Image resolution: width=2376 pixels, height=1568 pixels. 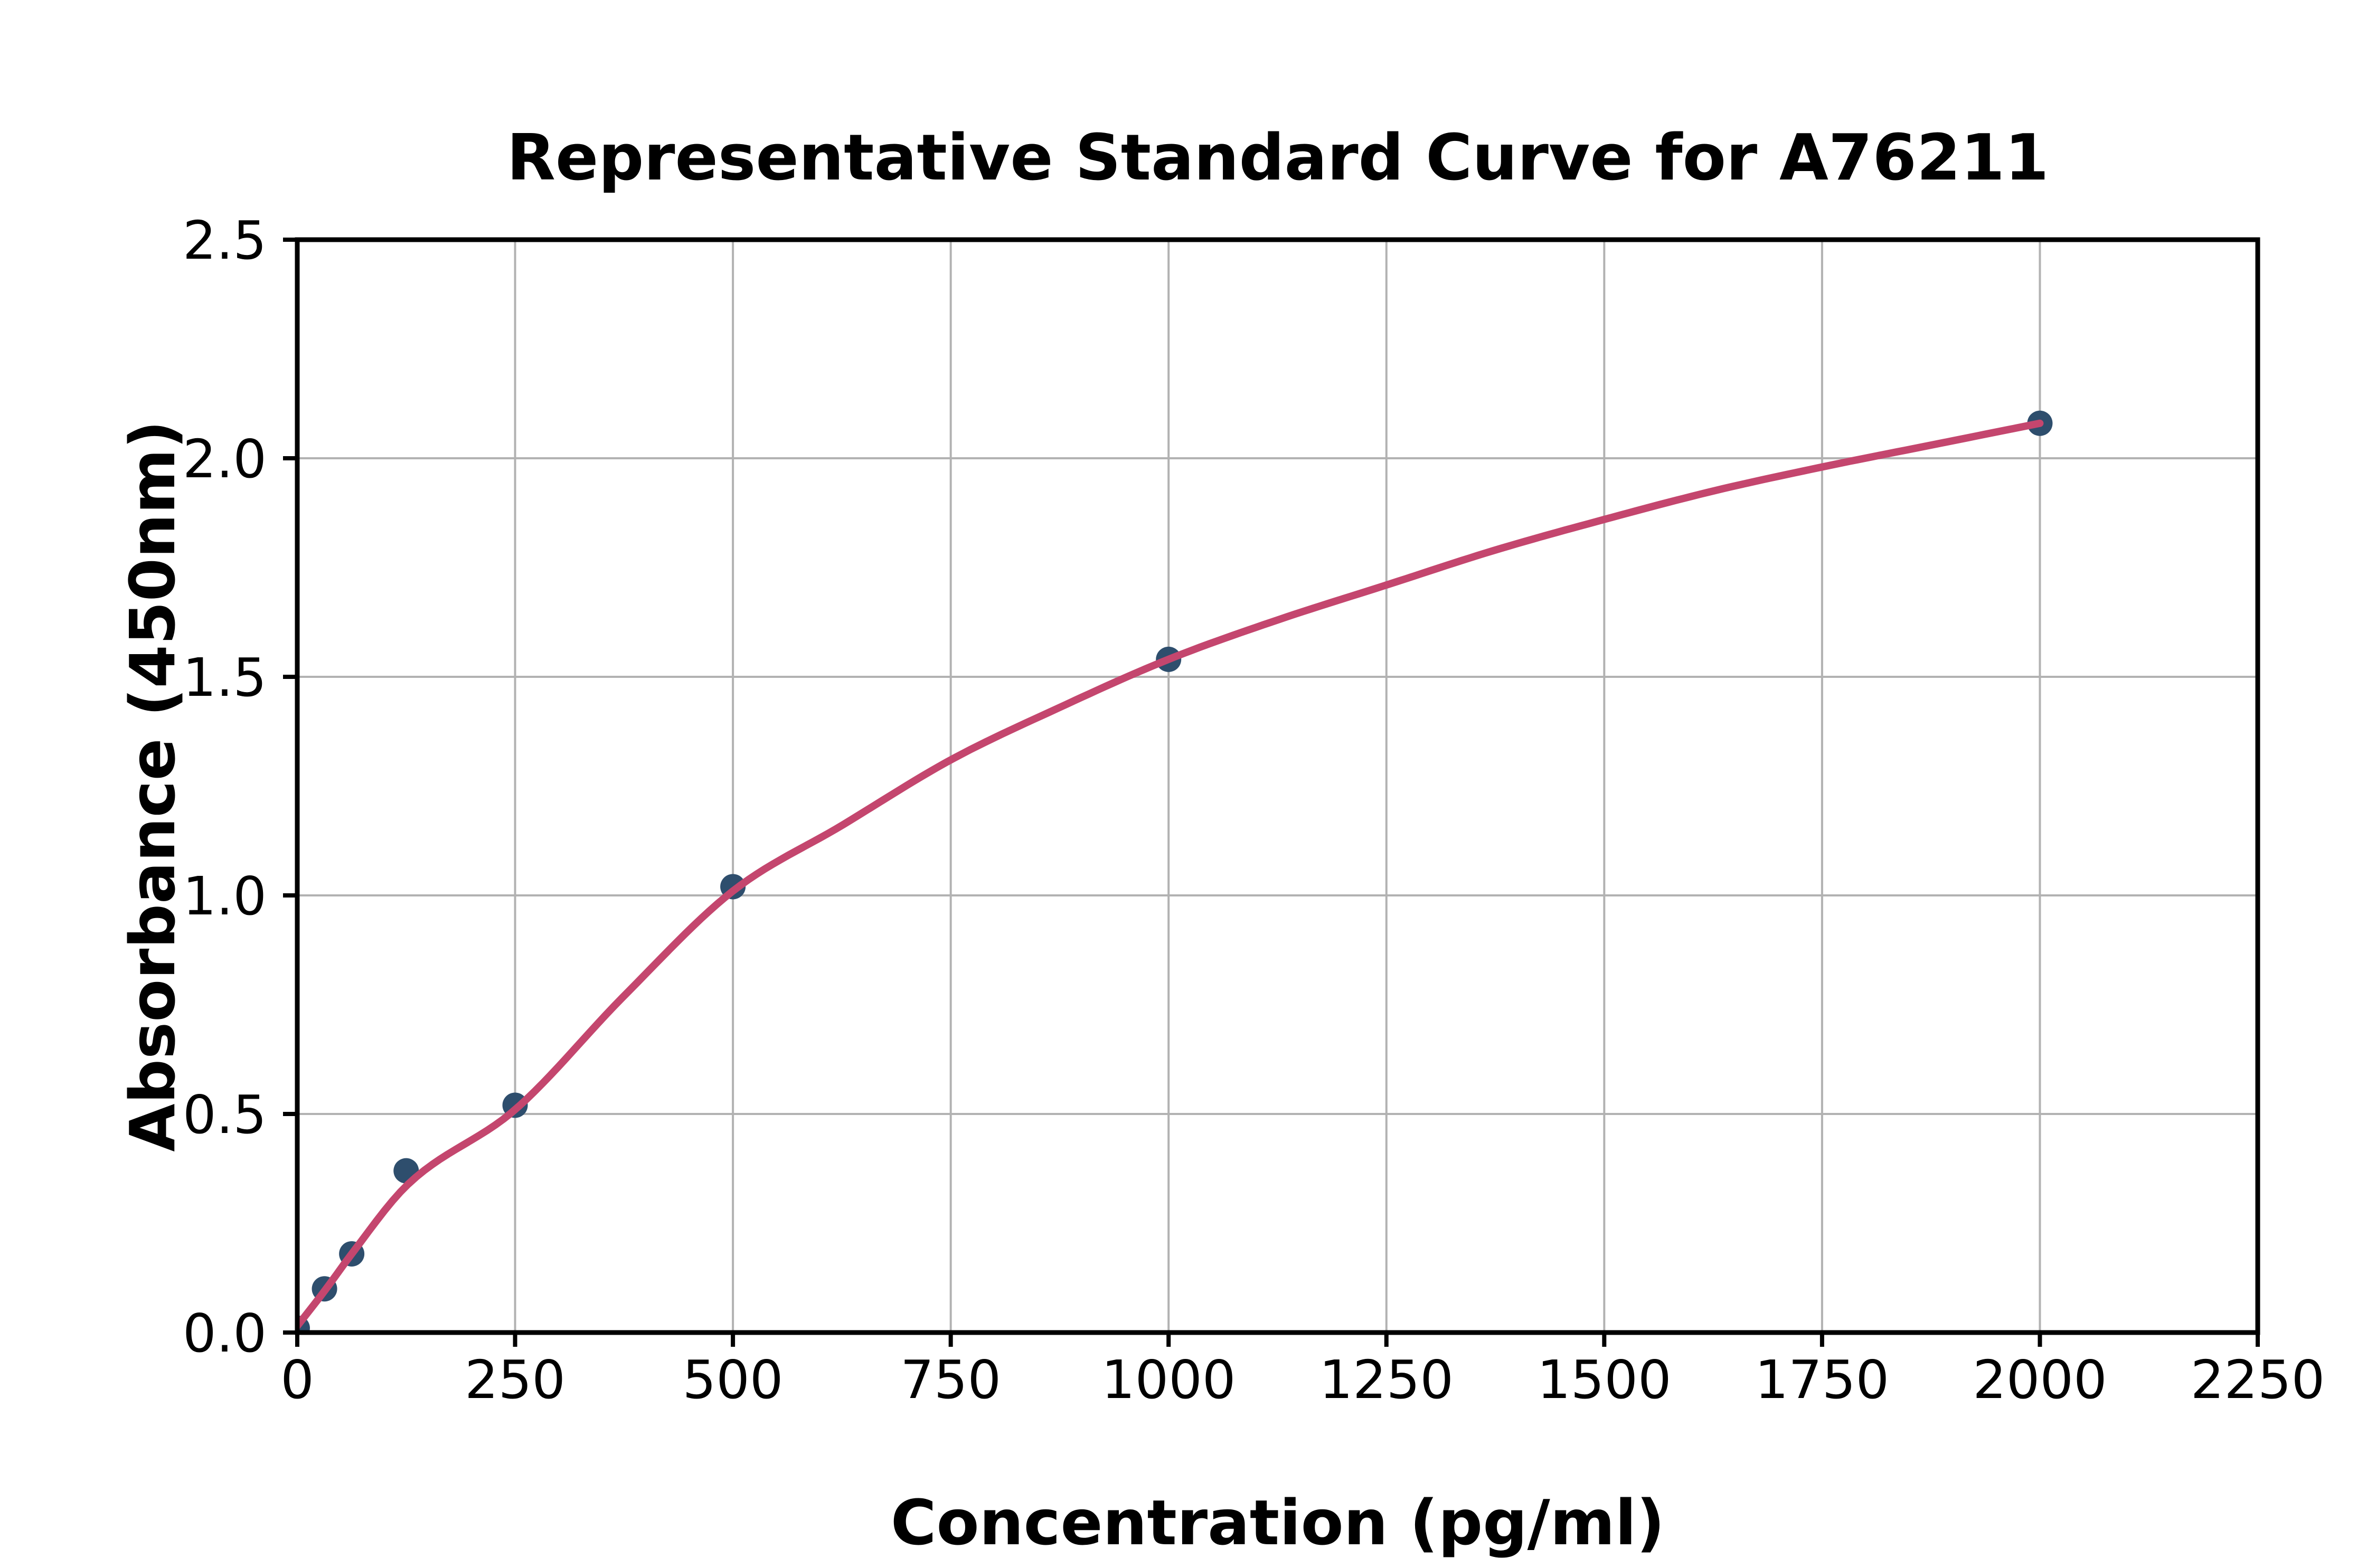 I want to click on y-tick-label: 0.5, so click(x=225, y=1115).